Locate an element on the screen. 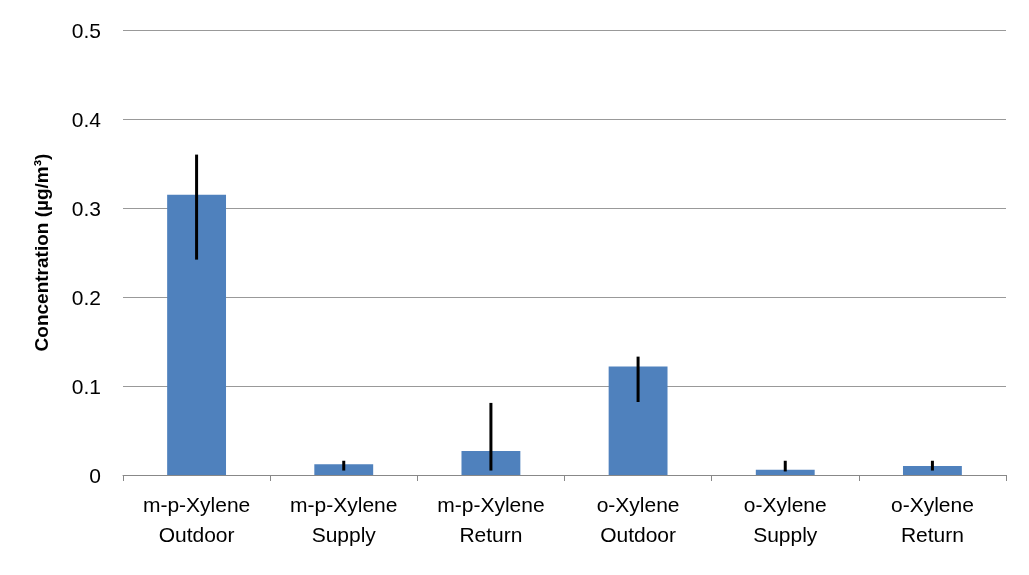 This screenshot has width=1029, height=575. y-tick-label: 0.4 is located at coordinates (86, 119).